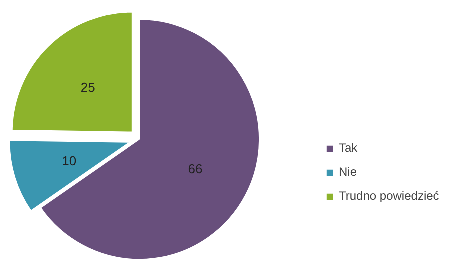 The width and height of the screenshot is (476, 278). Describe the element at coordinates (195, 168) in the screenshot. I see `data-label: 66` at that location.